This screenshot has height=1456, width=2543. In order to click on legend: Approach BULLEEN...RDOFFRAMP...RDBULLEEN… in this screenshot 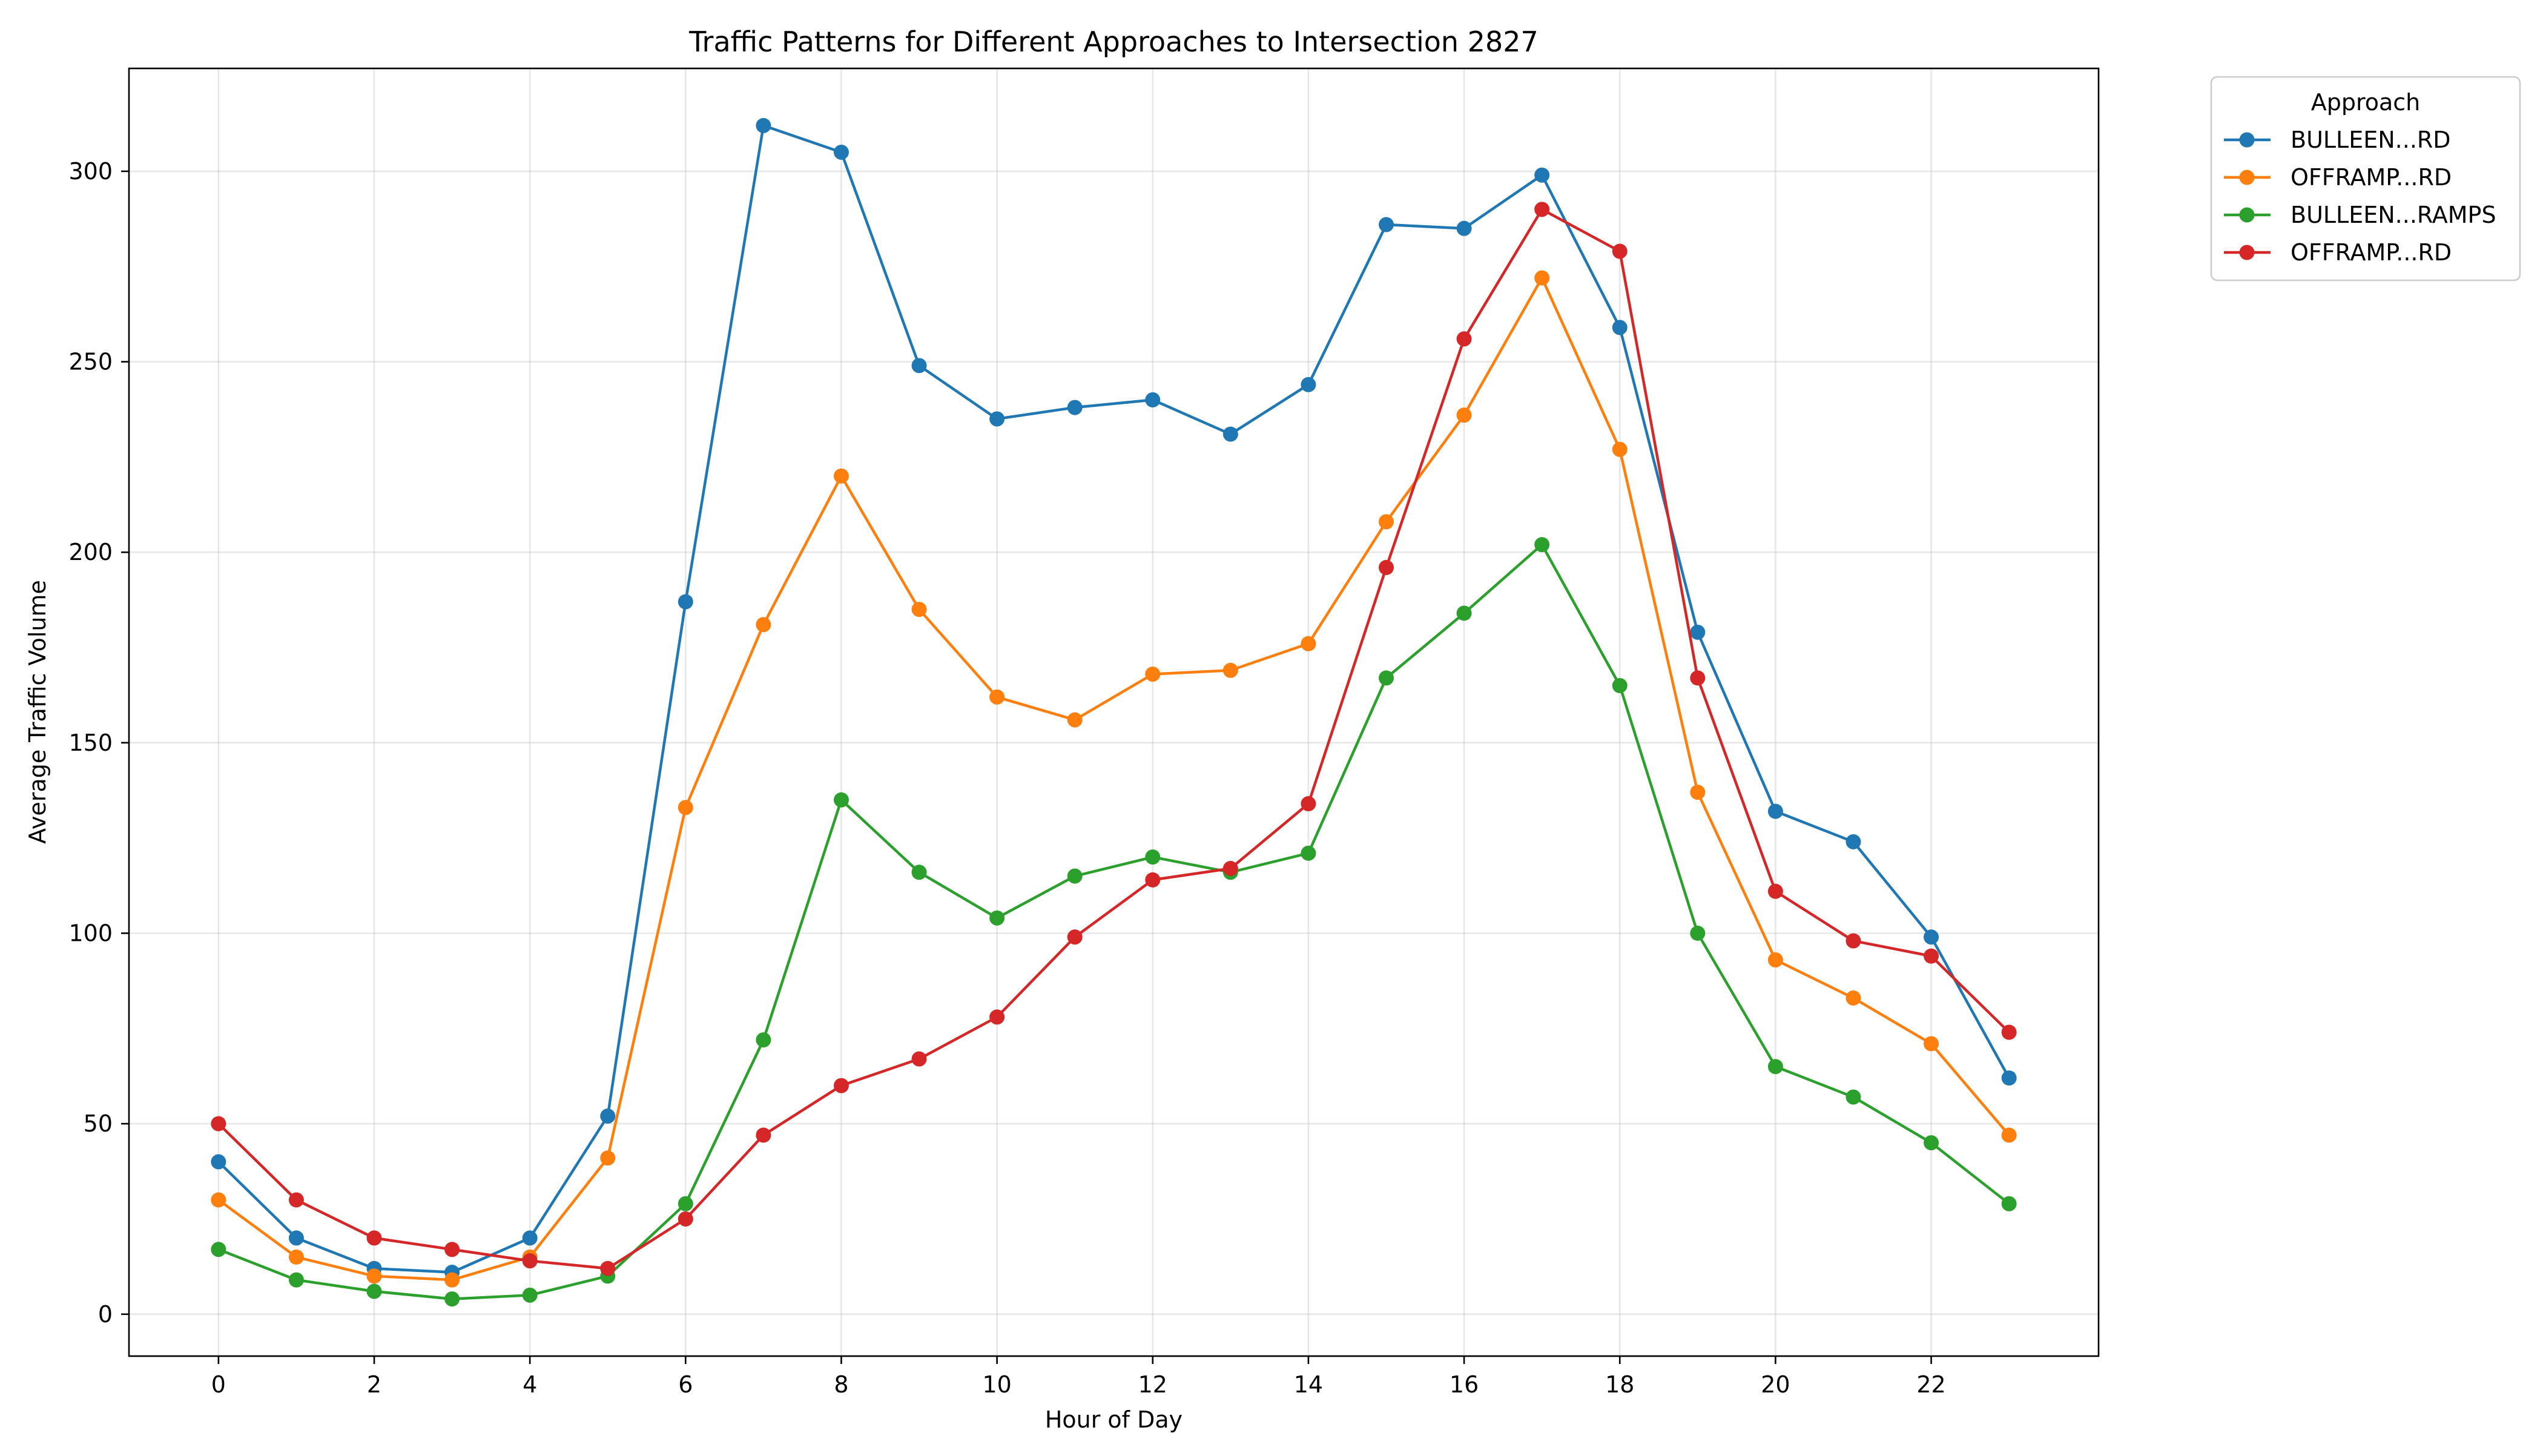, I will do `click(2366, 179)`.